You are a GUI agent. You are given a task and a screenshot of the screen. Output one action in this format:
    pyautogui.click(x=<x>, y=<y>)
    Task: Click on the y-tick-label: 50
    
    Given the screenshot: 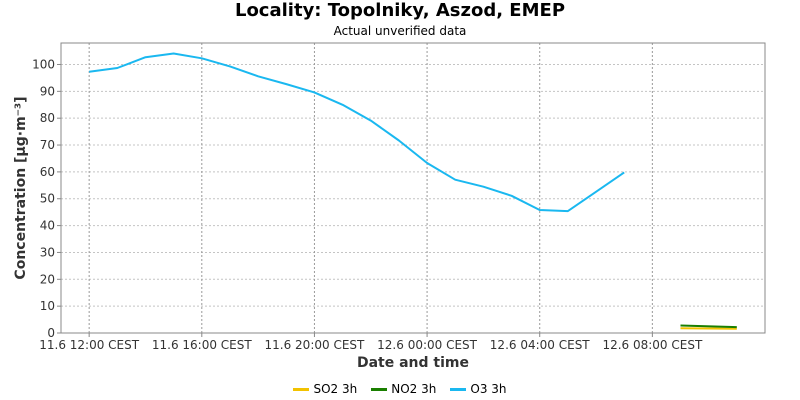 What is the action you would take?
    pyautogui.click(x=47, y=199)
    